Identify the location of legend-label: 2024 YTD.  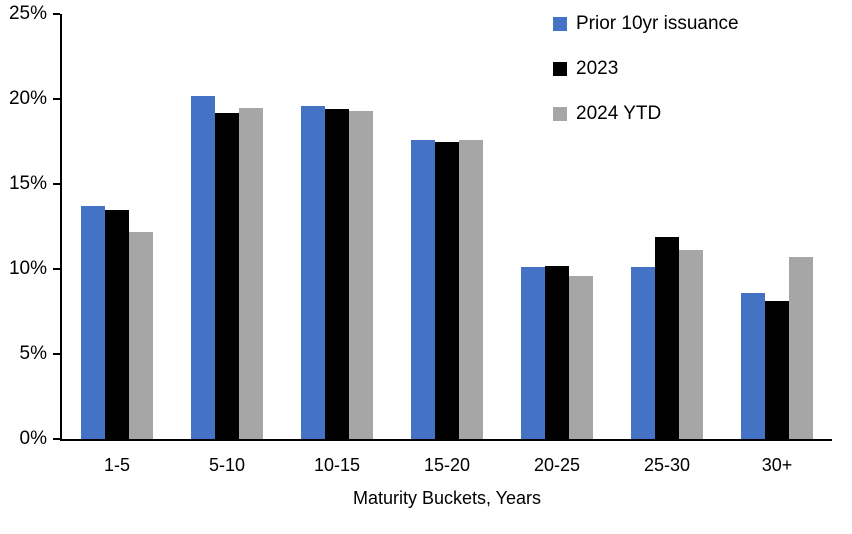
(619, 113).